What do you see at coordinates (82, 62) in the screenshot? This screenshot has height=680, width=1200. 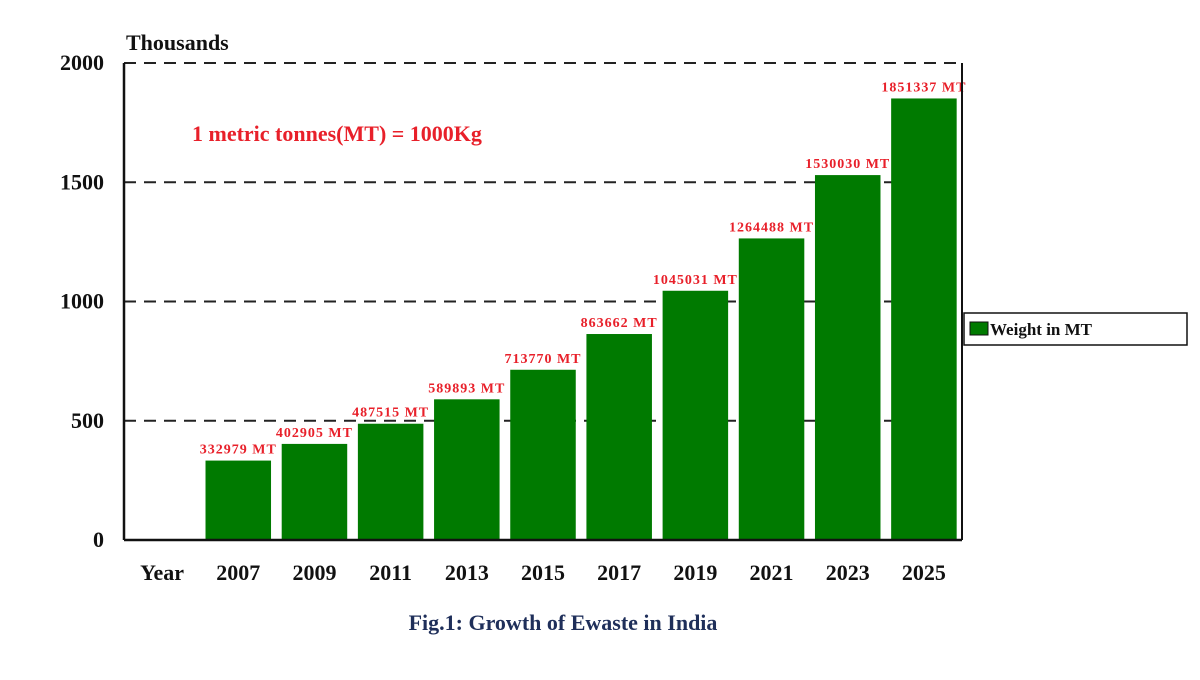 I see `y-tick-label: 2000` at bounding box center [82, 62].